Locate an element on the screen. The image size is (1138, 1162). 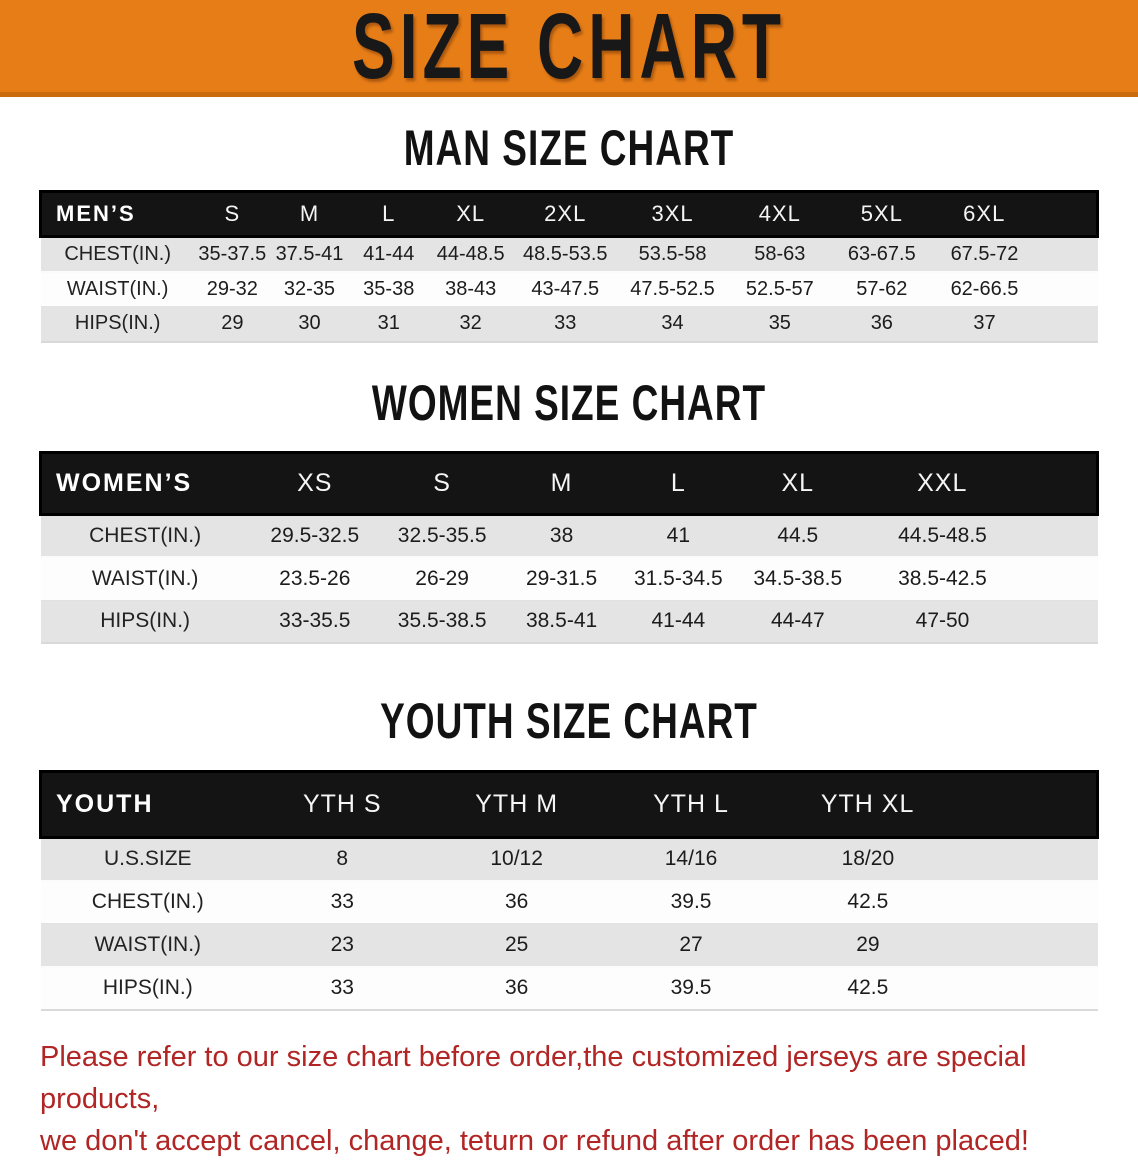
data-cell: 48.5-53.5 is located at coordinates (565, 254).